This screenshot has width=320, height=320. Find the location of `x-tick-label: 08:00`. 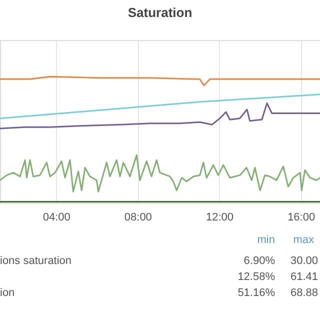

x-tick-label: 08:00 is located at coordinates (138, 218).